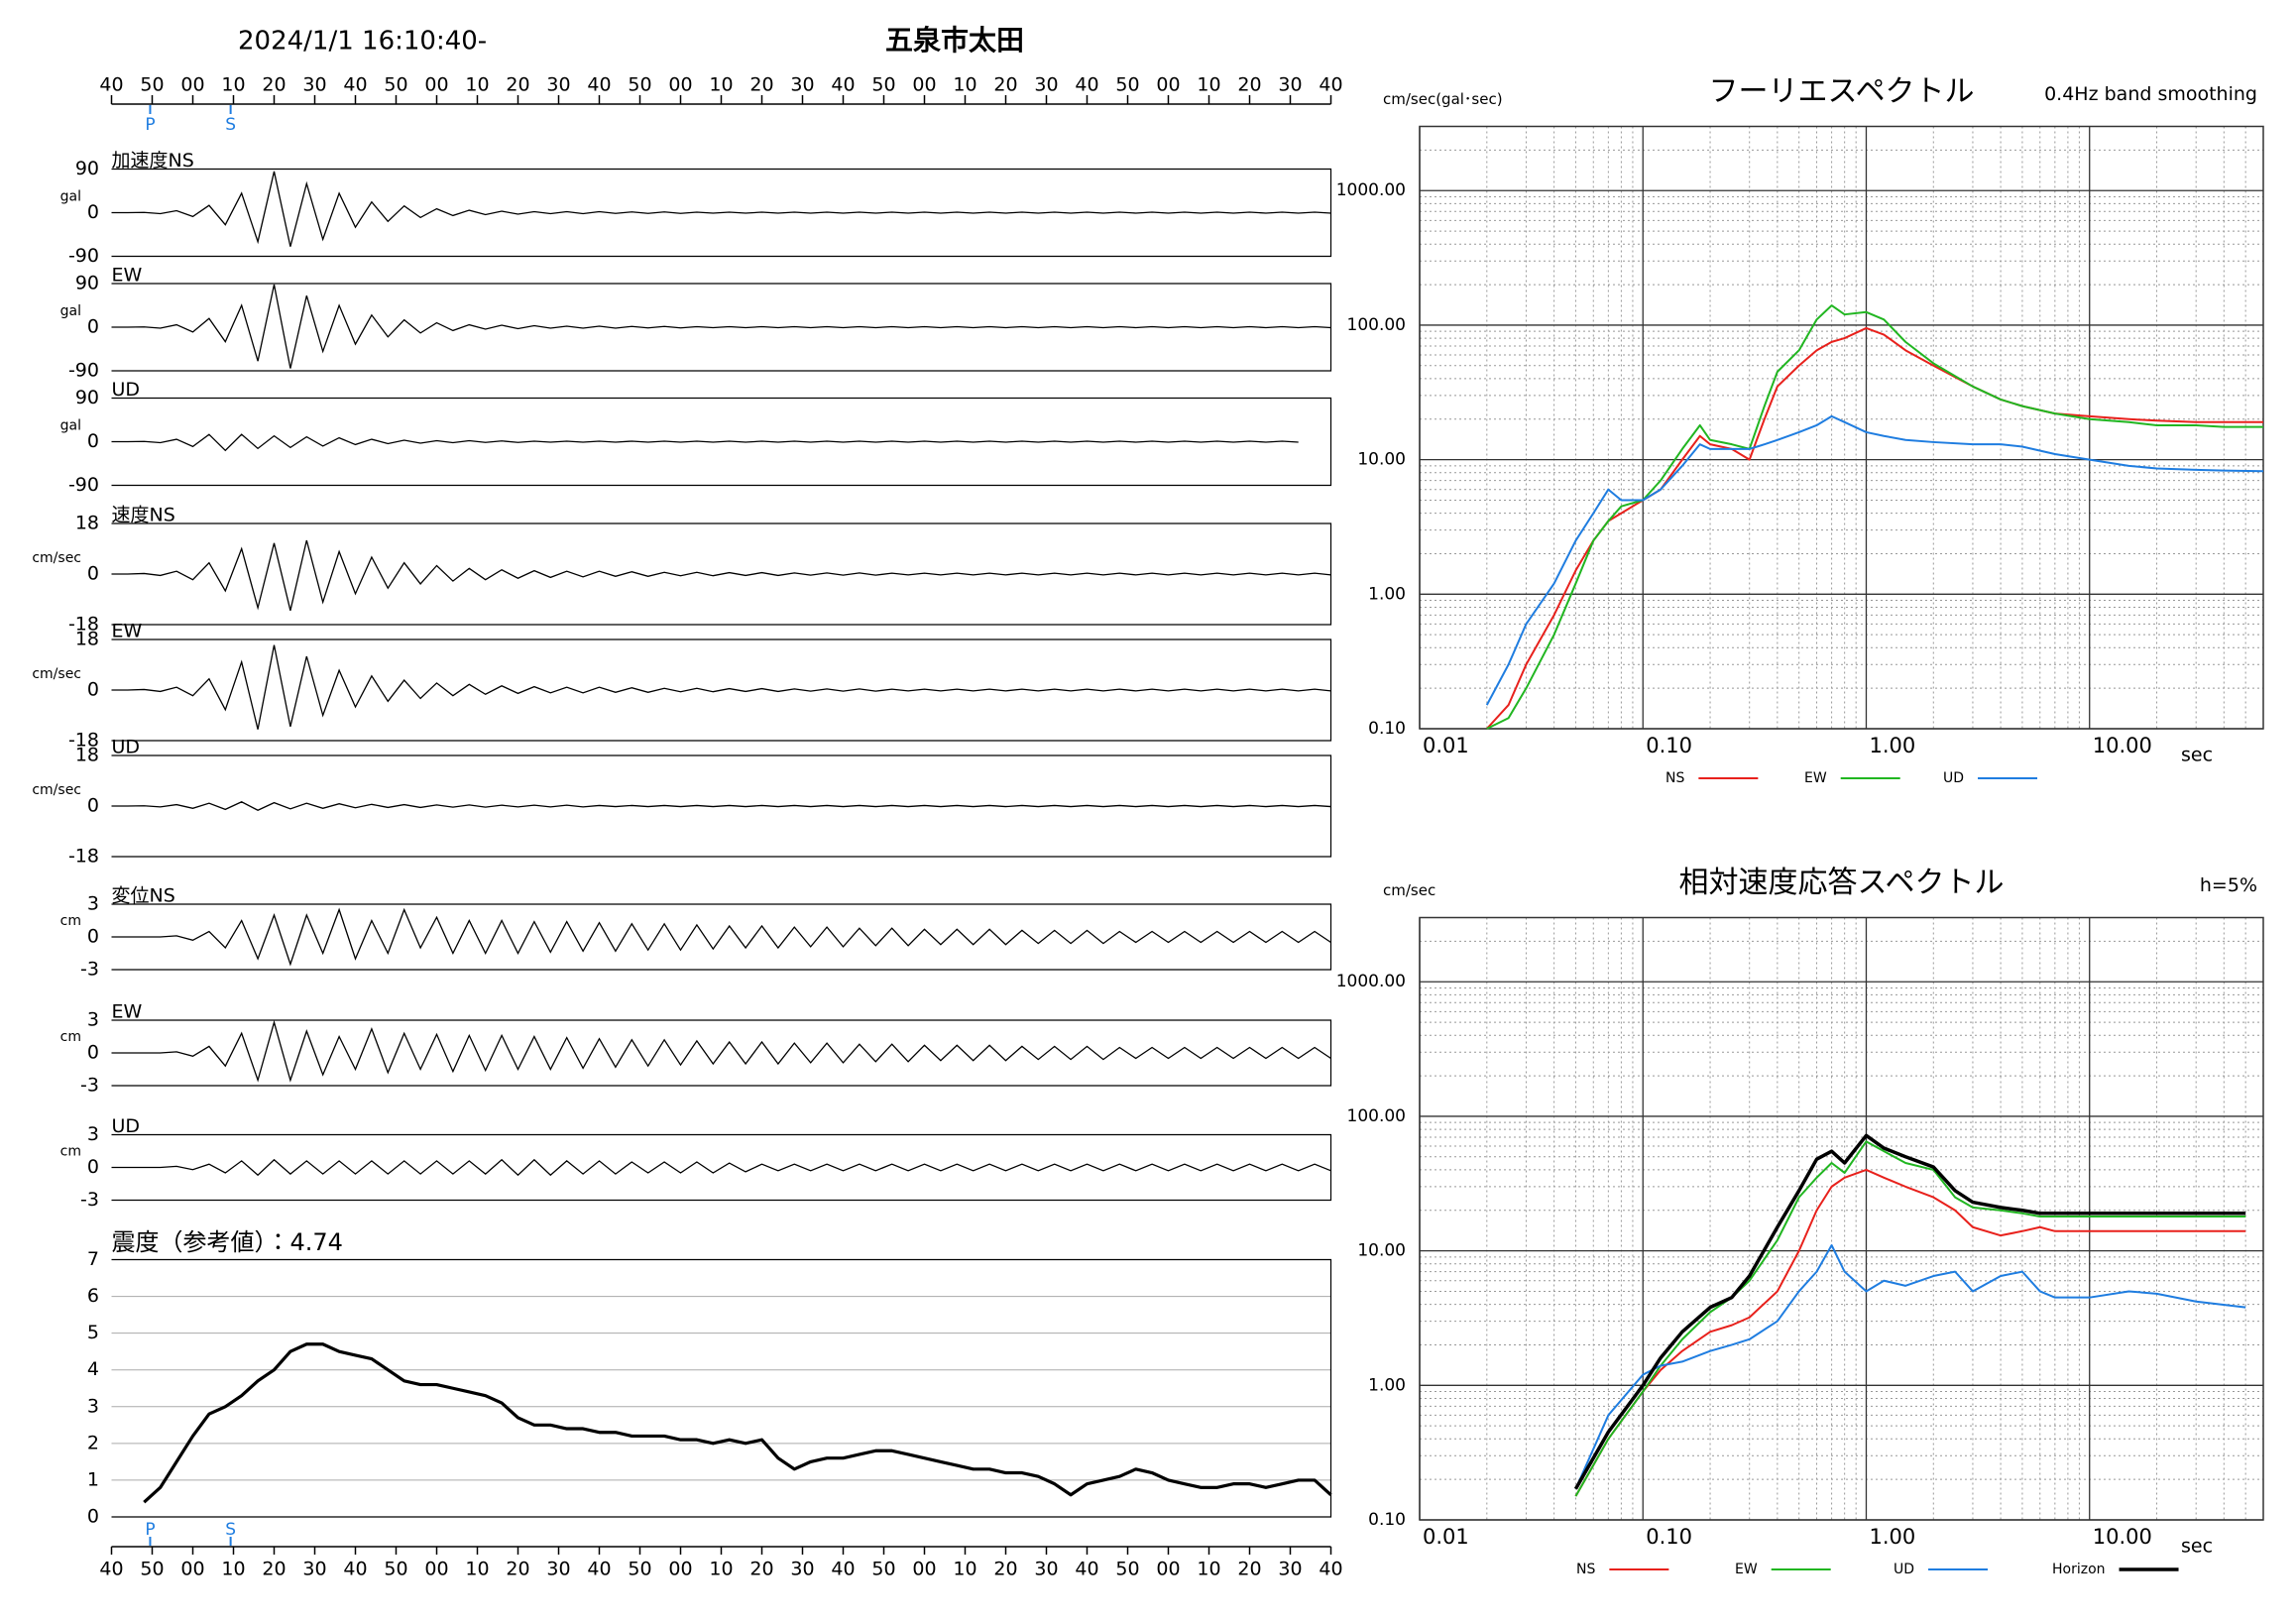 The height and width of the screenshot is (1623, 2296). Describe the element at coordinates (955, 40) in the screenshot. I see `station-name: 五泉市太田` at that location.